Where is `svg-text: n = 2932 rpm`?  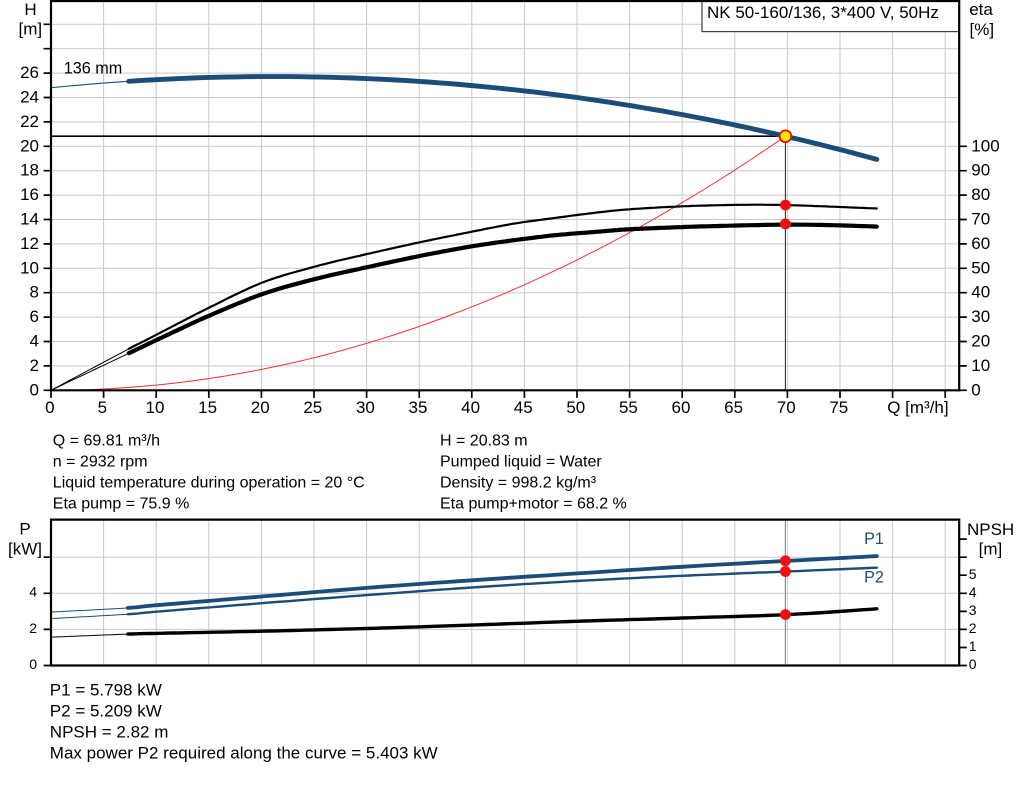 svg-text: n = 2932 rpm is located at coordinates (100, 462).